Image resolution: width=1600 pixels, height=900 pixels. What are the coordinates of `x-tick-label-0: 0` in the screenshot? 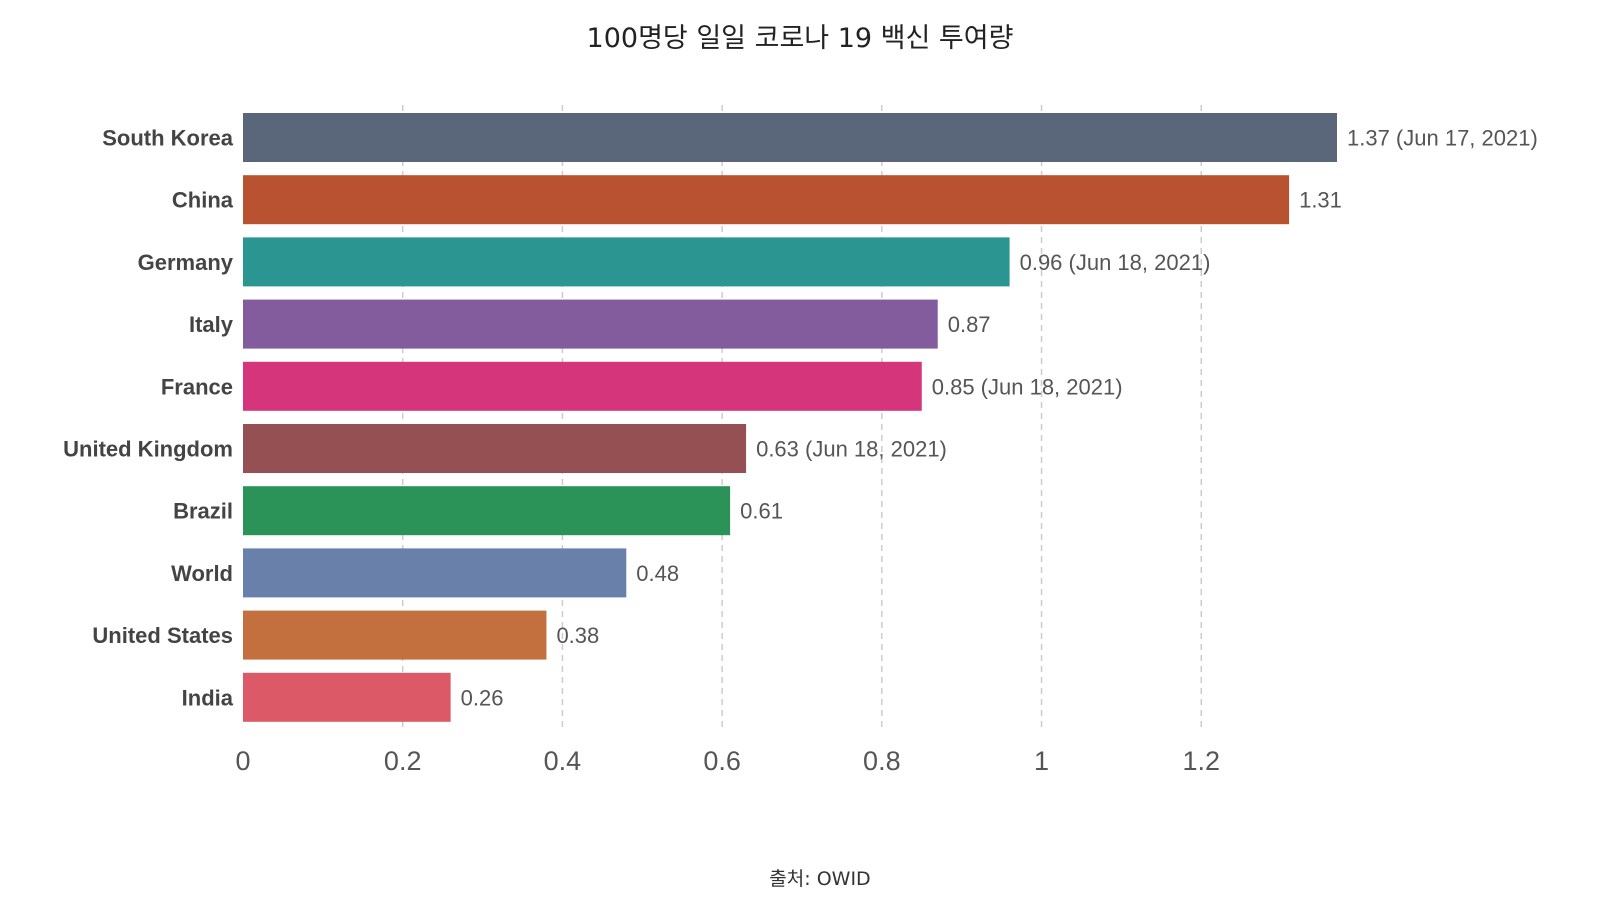 It's located at (242, 761).